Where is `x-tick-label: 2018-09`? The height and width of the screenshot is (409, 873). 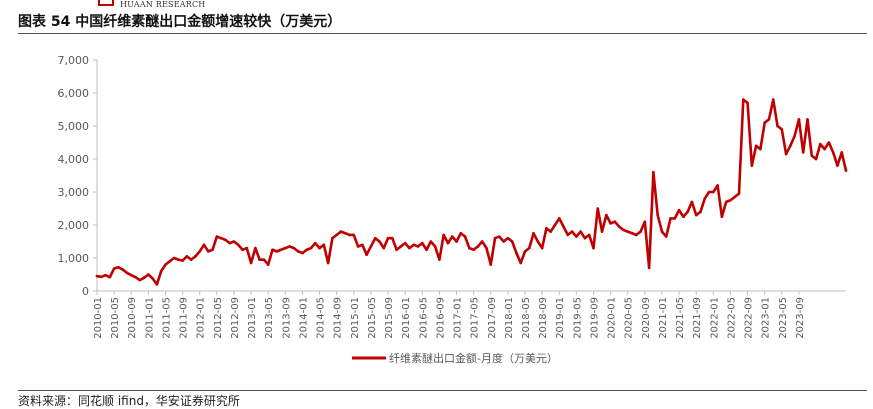
x-tick-label: 2018-09 is located at coordinates (543, 318).